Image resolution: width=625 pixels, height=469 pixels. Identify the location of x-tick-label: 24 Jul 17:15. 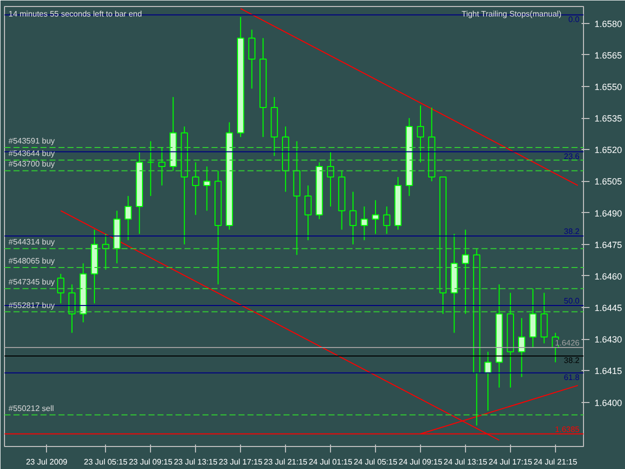
(510, 462).